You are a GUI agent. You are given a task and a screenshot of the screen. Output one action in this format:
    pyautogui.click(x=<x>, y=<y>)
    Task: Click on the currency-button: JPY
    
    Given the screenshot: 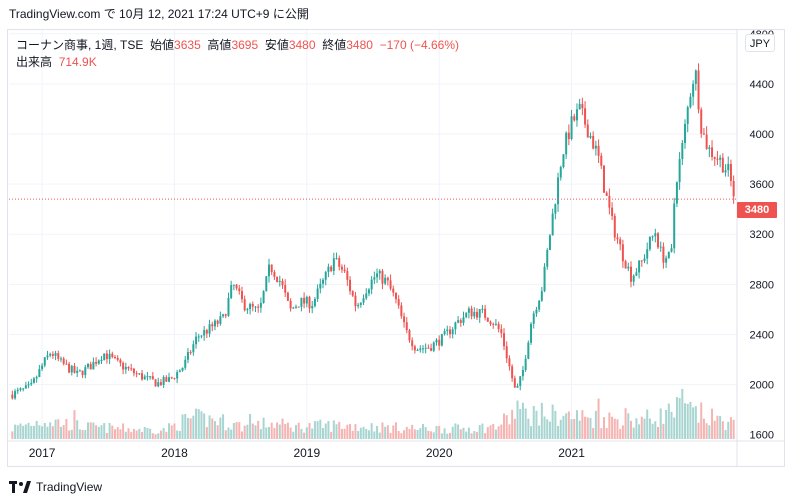 What is the action you would take?
    pyautogui.click(x=760, y=43)
    